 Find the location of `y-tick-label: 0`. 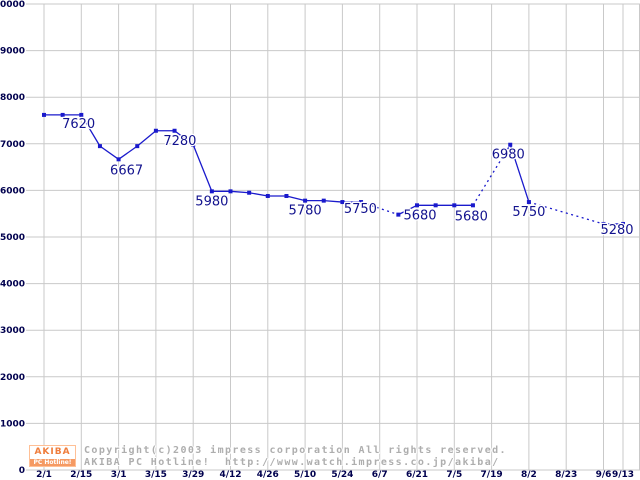

y-tick-label: 0 is located at coordinates (22, 471).